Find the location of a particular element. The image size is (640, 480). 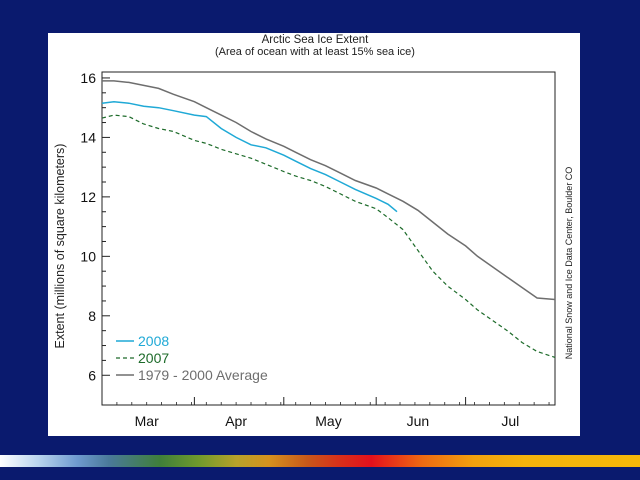

y-axis-label: Extent (millions of square kilometers) is located at coordinates (60, 246).